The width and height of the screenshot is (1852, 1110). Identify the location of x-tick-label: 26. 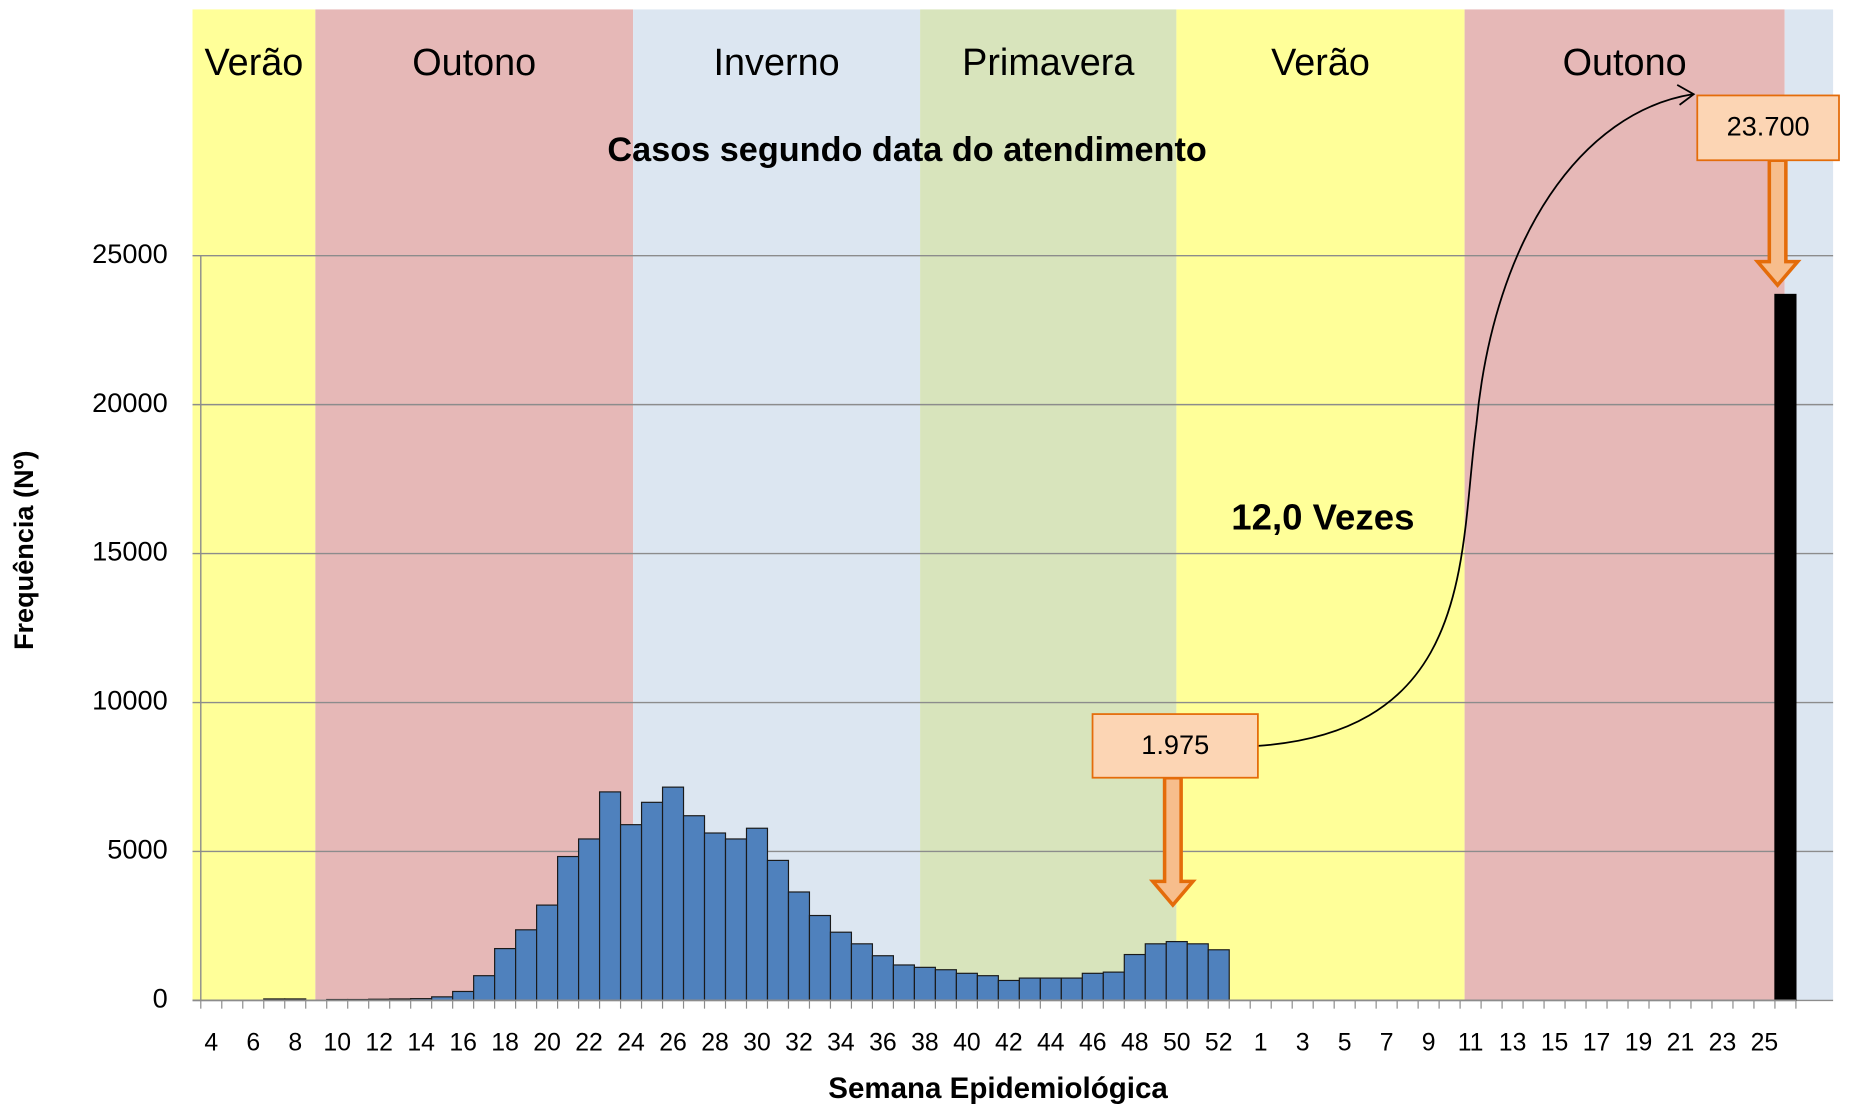
(673, 1043).